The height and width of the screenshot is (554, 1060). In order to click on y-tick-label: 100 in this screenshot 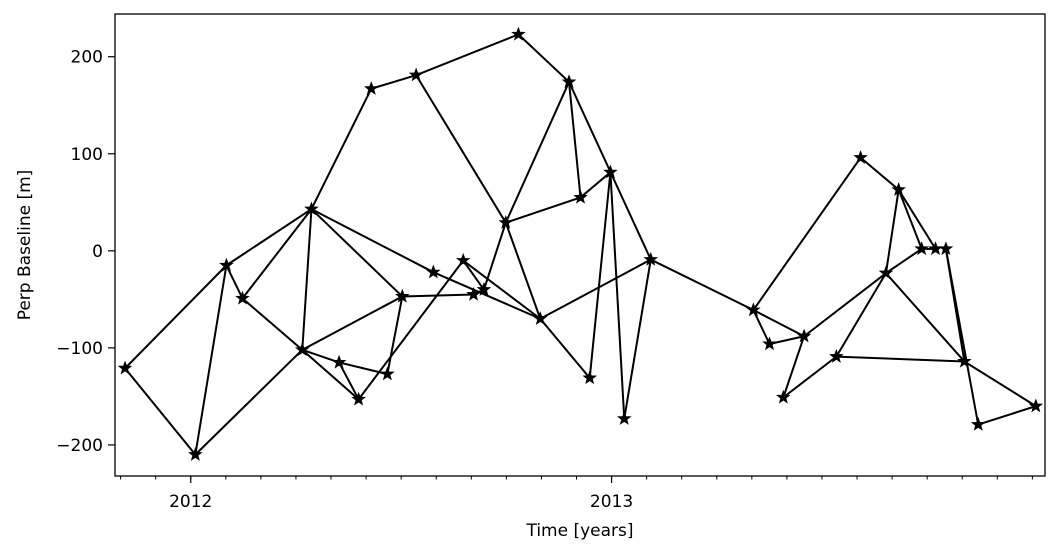, I will do `click(87, 155)`.